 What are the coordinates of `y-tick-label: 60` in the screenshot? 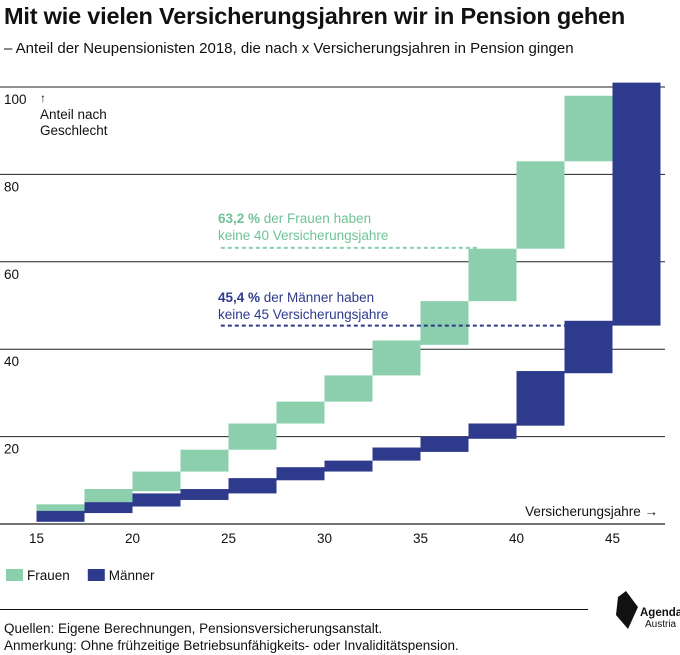 It's located at (11, 274).